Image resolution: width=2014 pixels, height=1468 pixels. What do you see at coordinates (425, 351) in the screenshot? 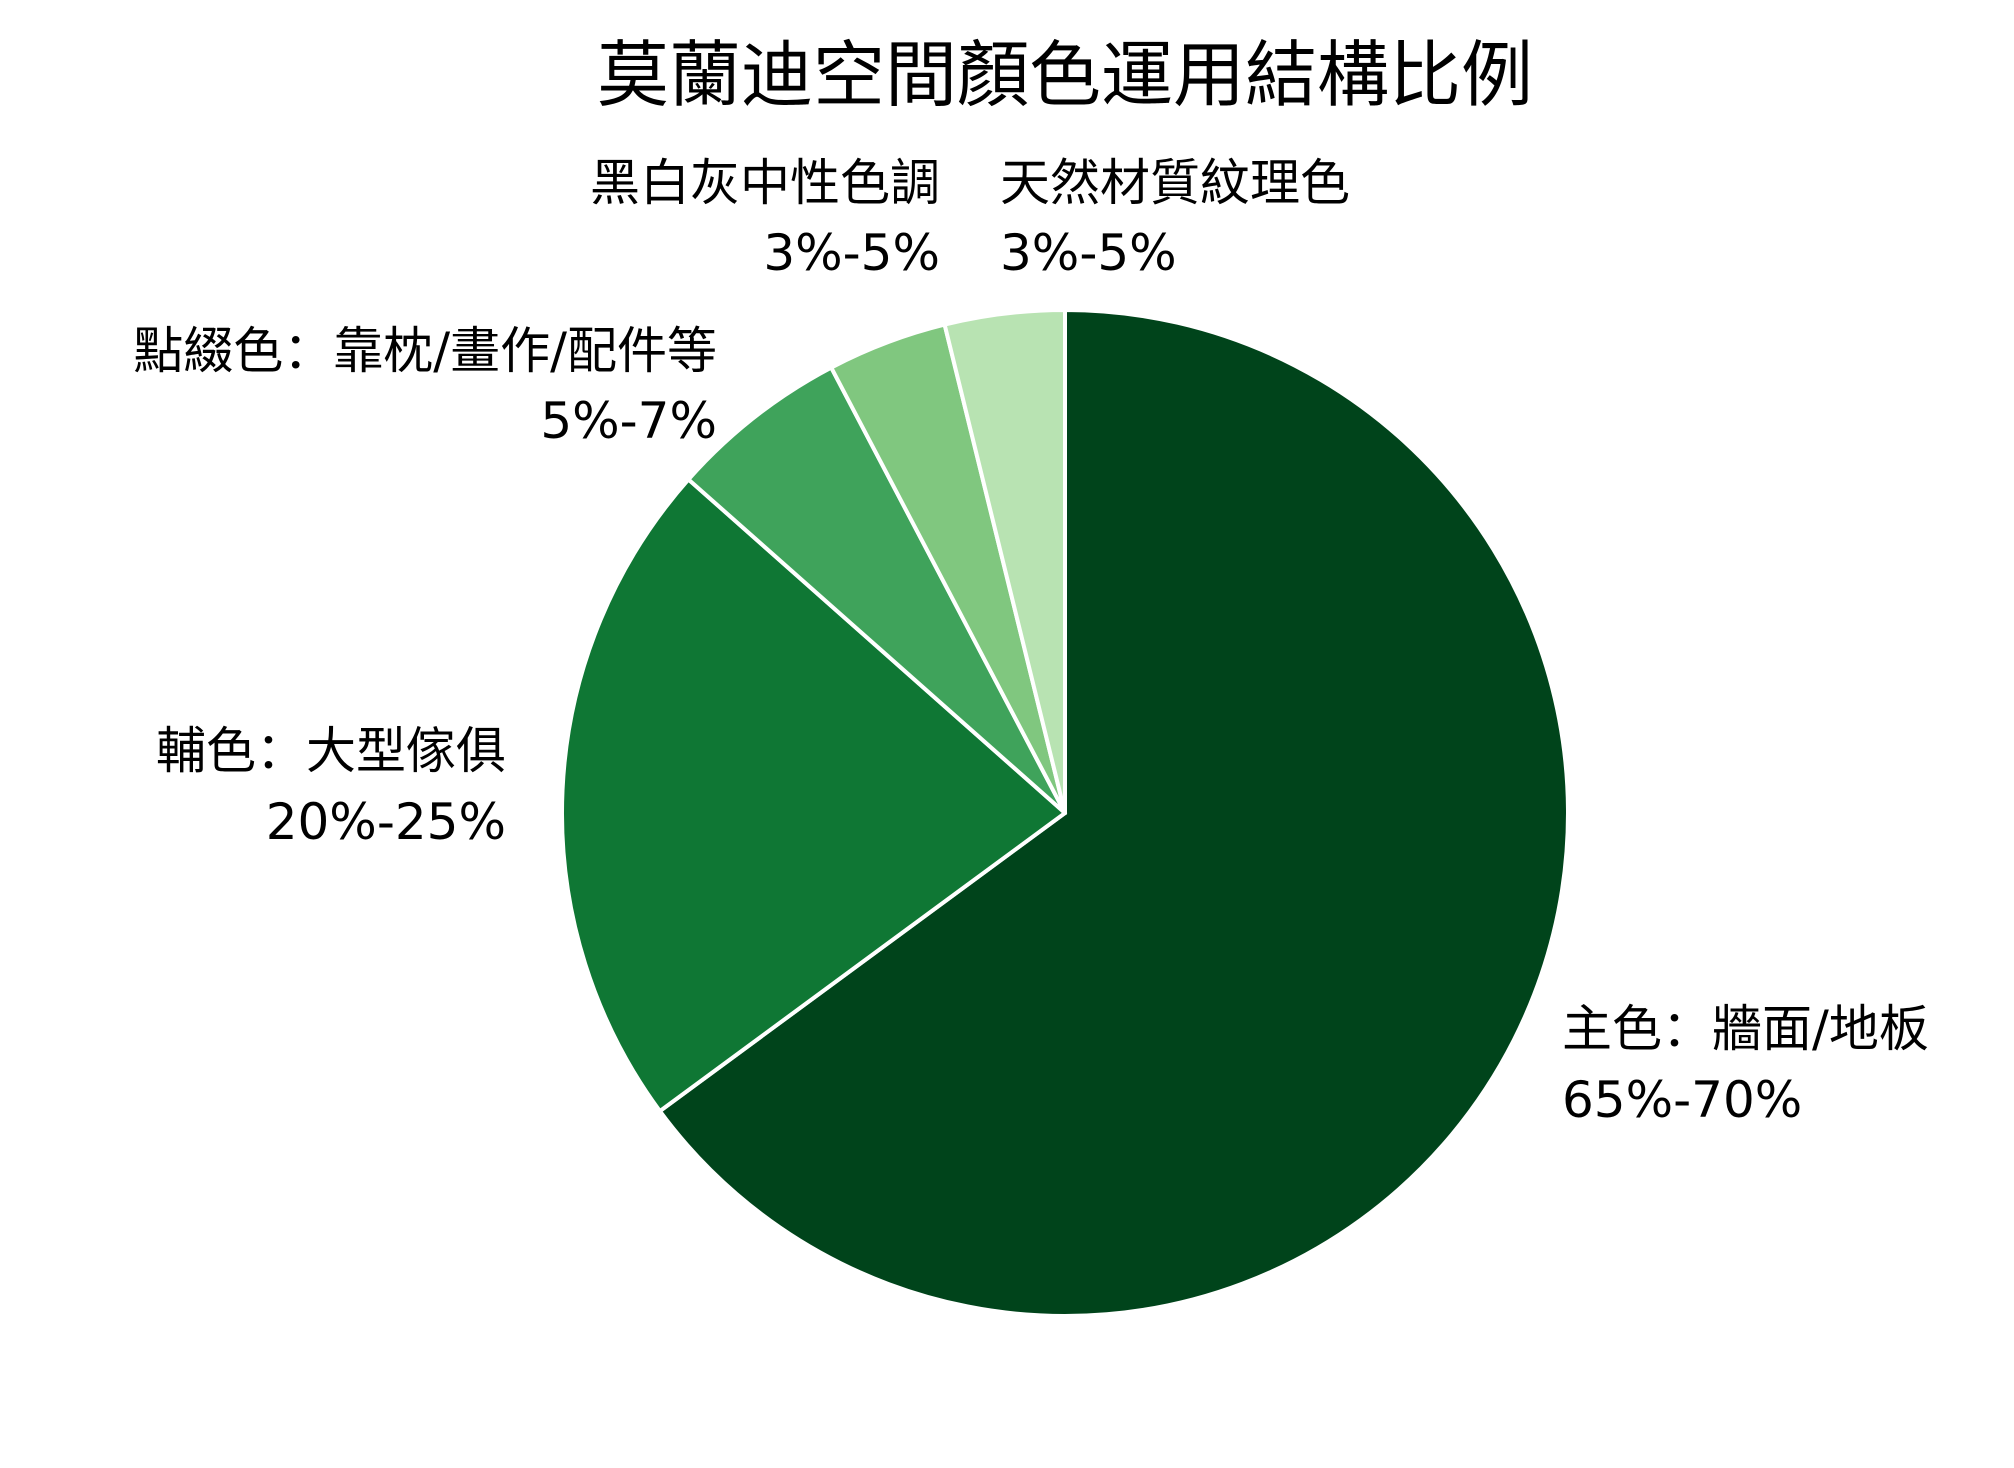
I see `slice-label-accent: 點綴色：靠枕/畫作/配件等` at bounding box center [425, 351].